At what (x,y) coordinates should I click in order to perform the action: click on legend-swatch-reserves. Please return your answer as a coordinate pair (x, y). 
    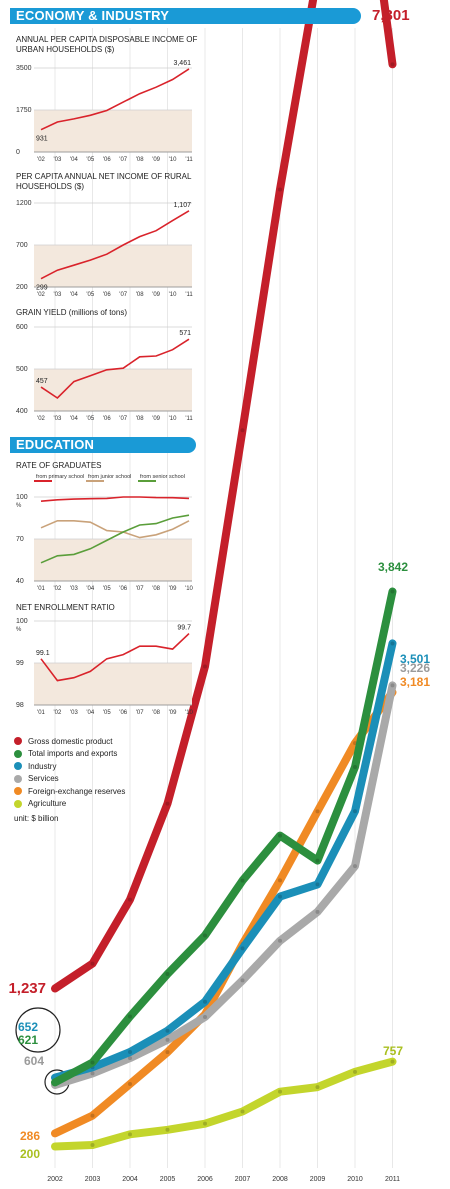
    Looking at the image, I should click on (18, 791).